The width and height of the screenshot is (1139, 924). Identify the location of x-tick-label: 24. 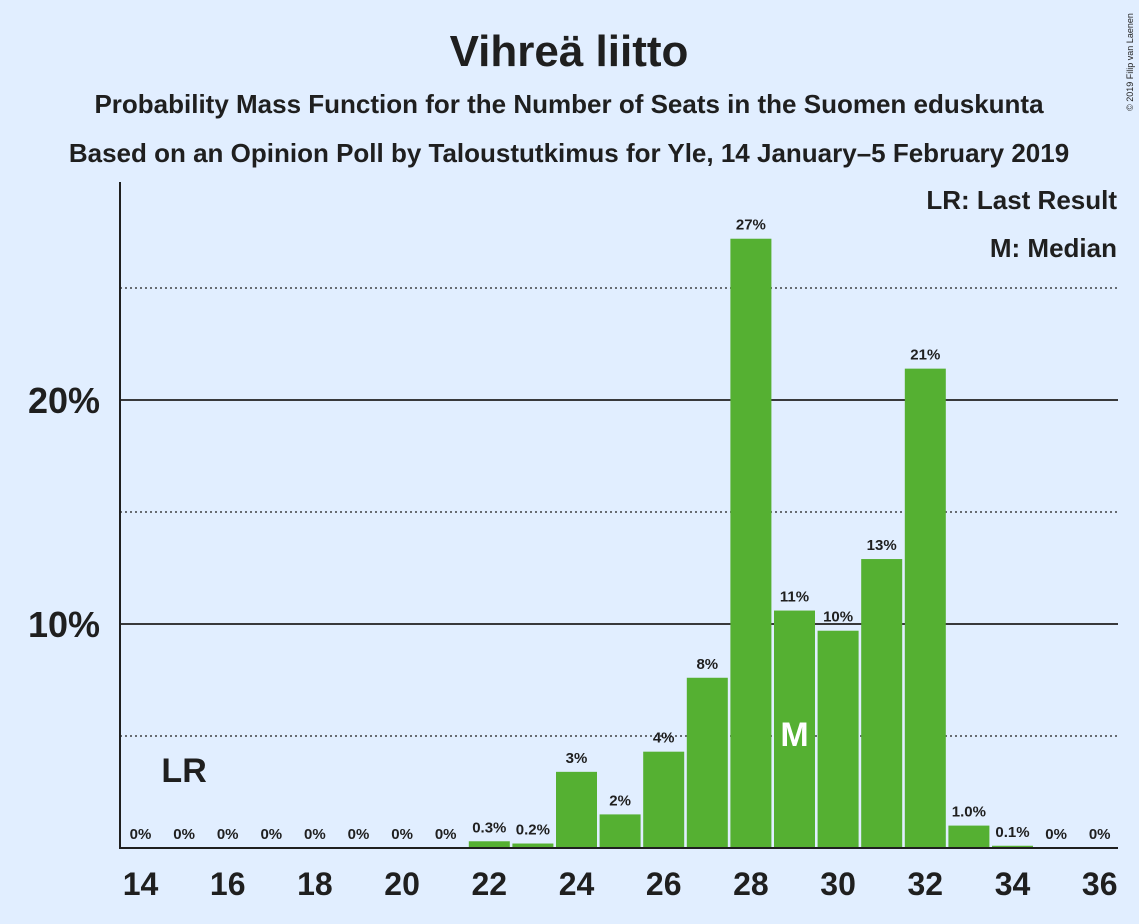
(577, 884).